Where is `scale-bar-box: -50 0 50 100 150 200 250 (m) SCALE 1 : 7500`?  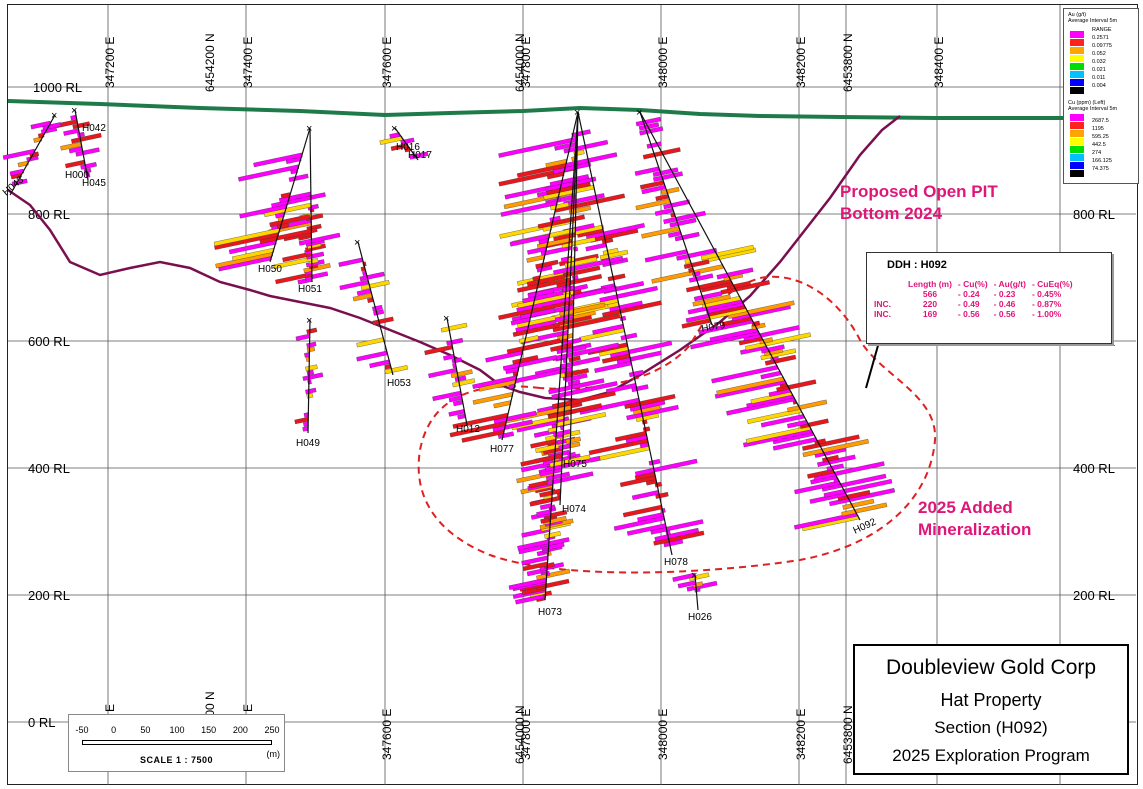
scale-bar-box: -50 0 50 100 150 200 250 (m) SCALE 1 : 7500 is located at coordinates (176, 743).